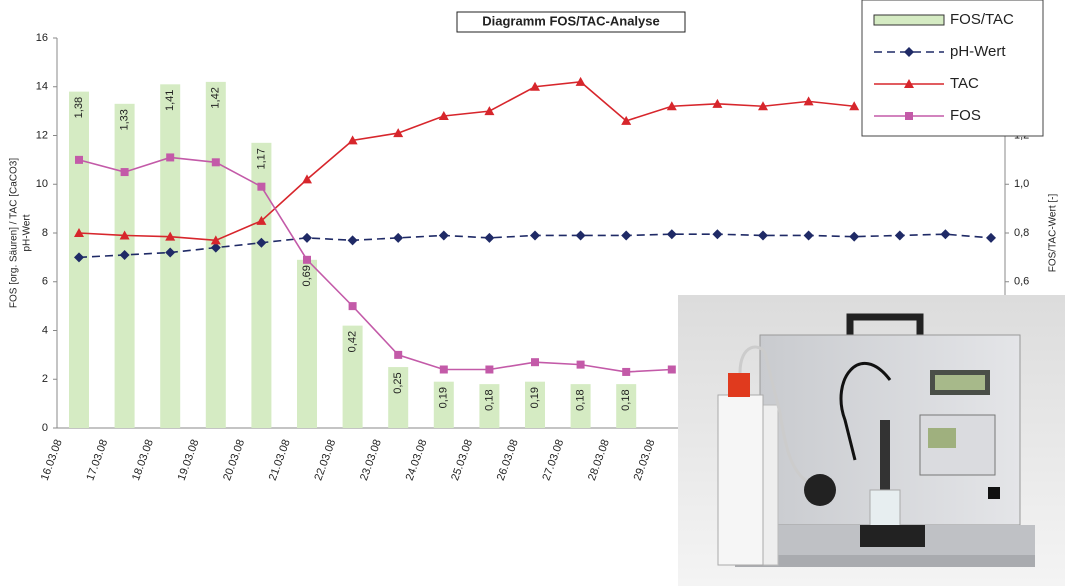 The image size is (1065, 586). What do you see at coordinates (42, 87) in the screenshot?
I see `y-tick-label: 14` at bounding box center [42, 87].